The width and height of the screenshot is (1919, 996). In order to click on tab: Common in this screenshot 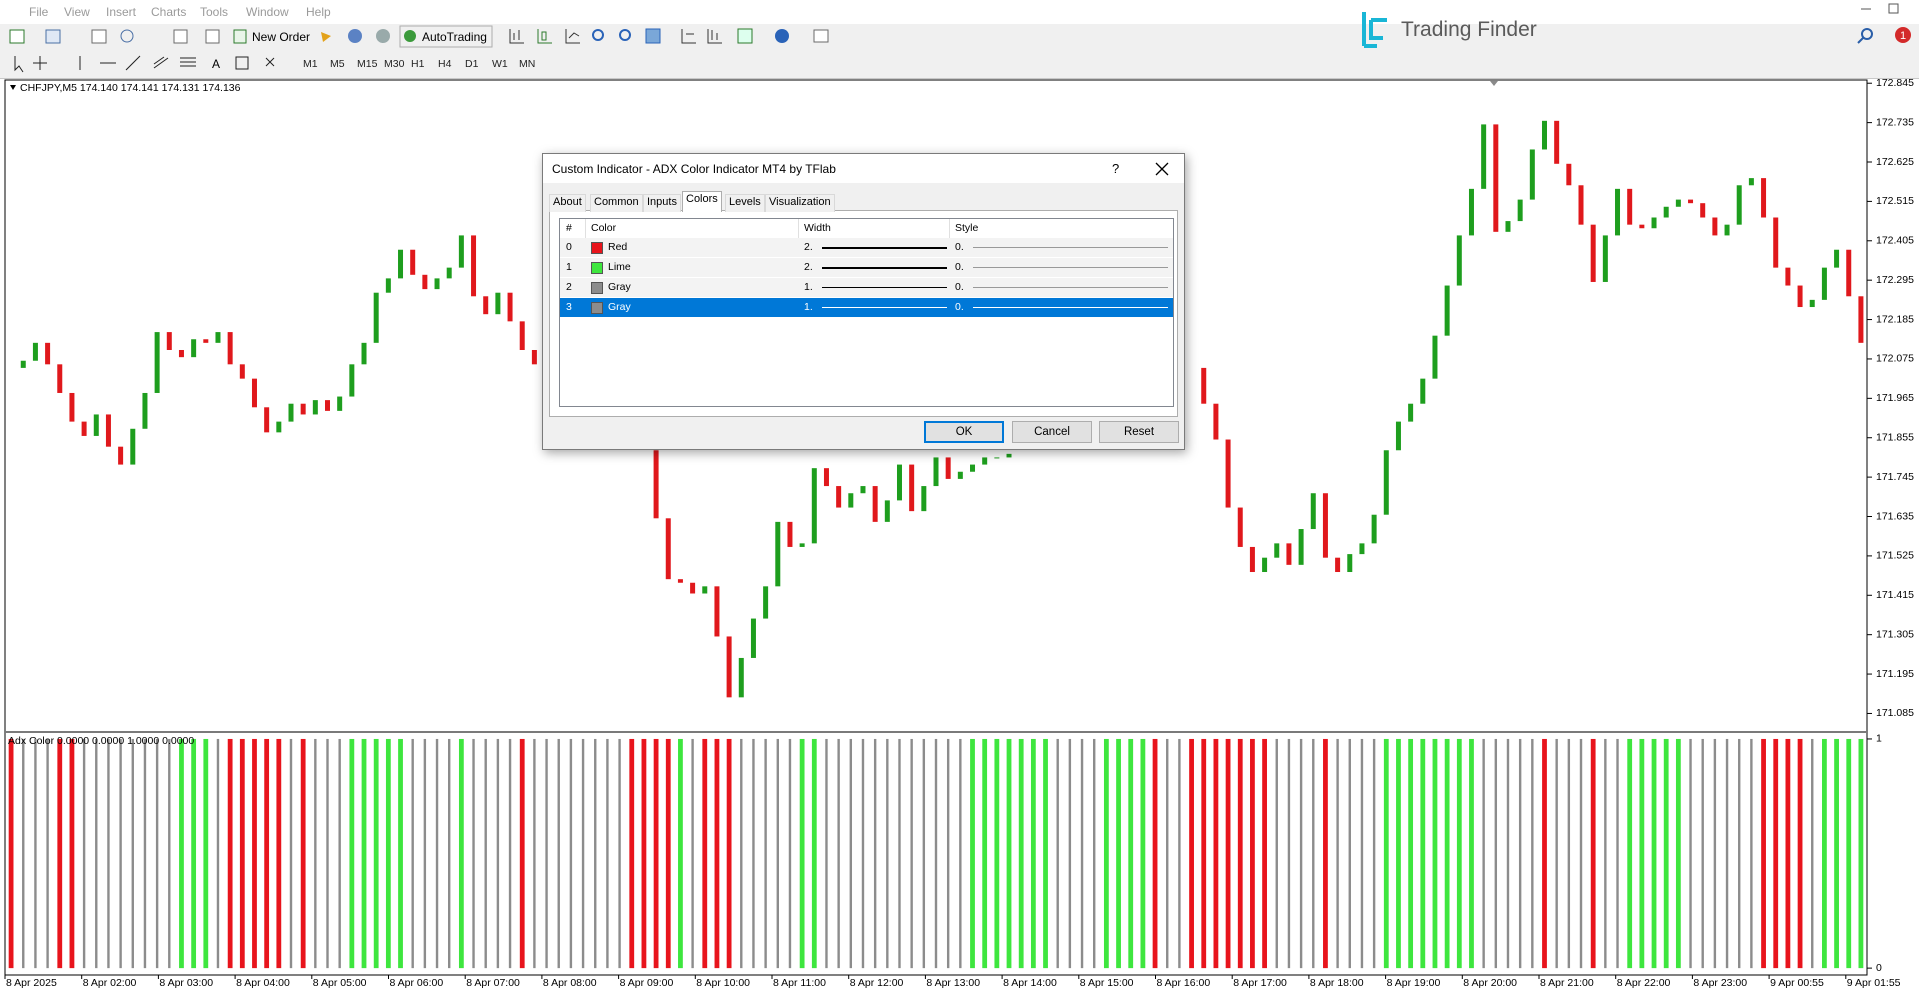, I will do `click(616, 203)`.